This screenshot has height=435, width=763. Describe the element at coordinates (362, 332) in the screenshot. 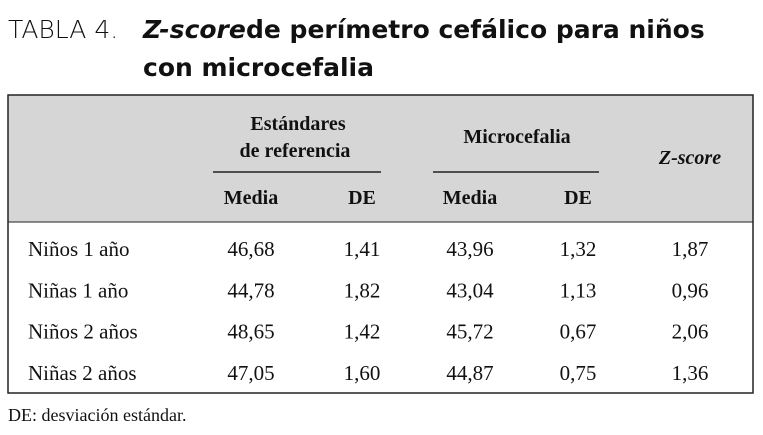

I see `cell: 1,42` at that location.